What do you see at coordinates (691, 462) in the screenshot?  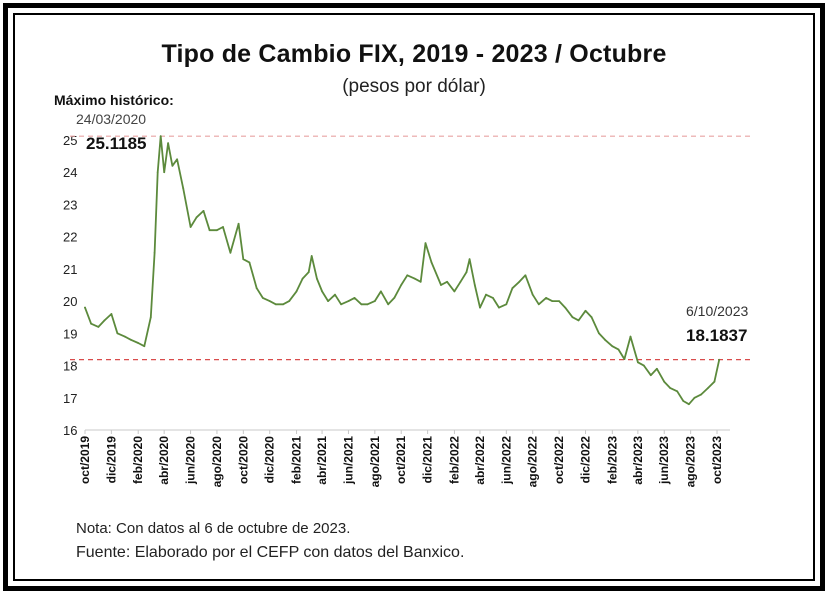 I see `x-tick-label: ago/2023` at bounding box center [691, 462].